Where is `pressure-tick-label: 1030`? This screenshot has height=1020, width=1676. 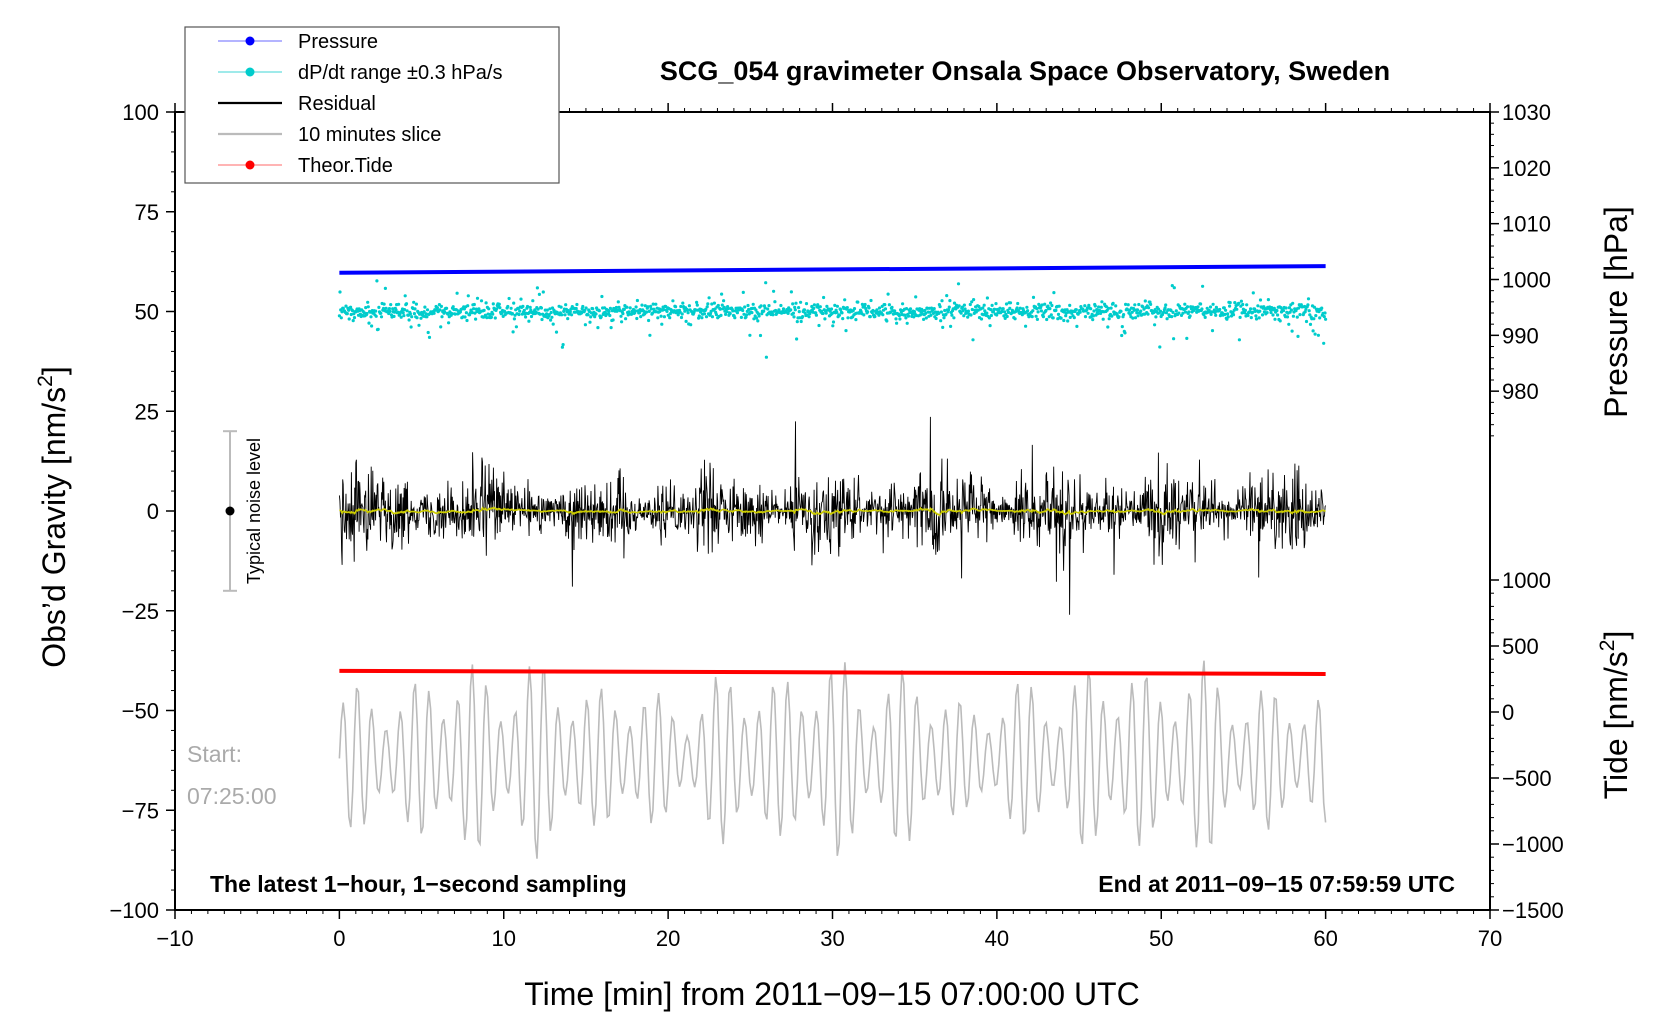 pressure-tick-label: 1030 is located at coordinates (1526, 112).